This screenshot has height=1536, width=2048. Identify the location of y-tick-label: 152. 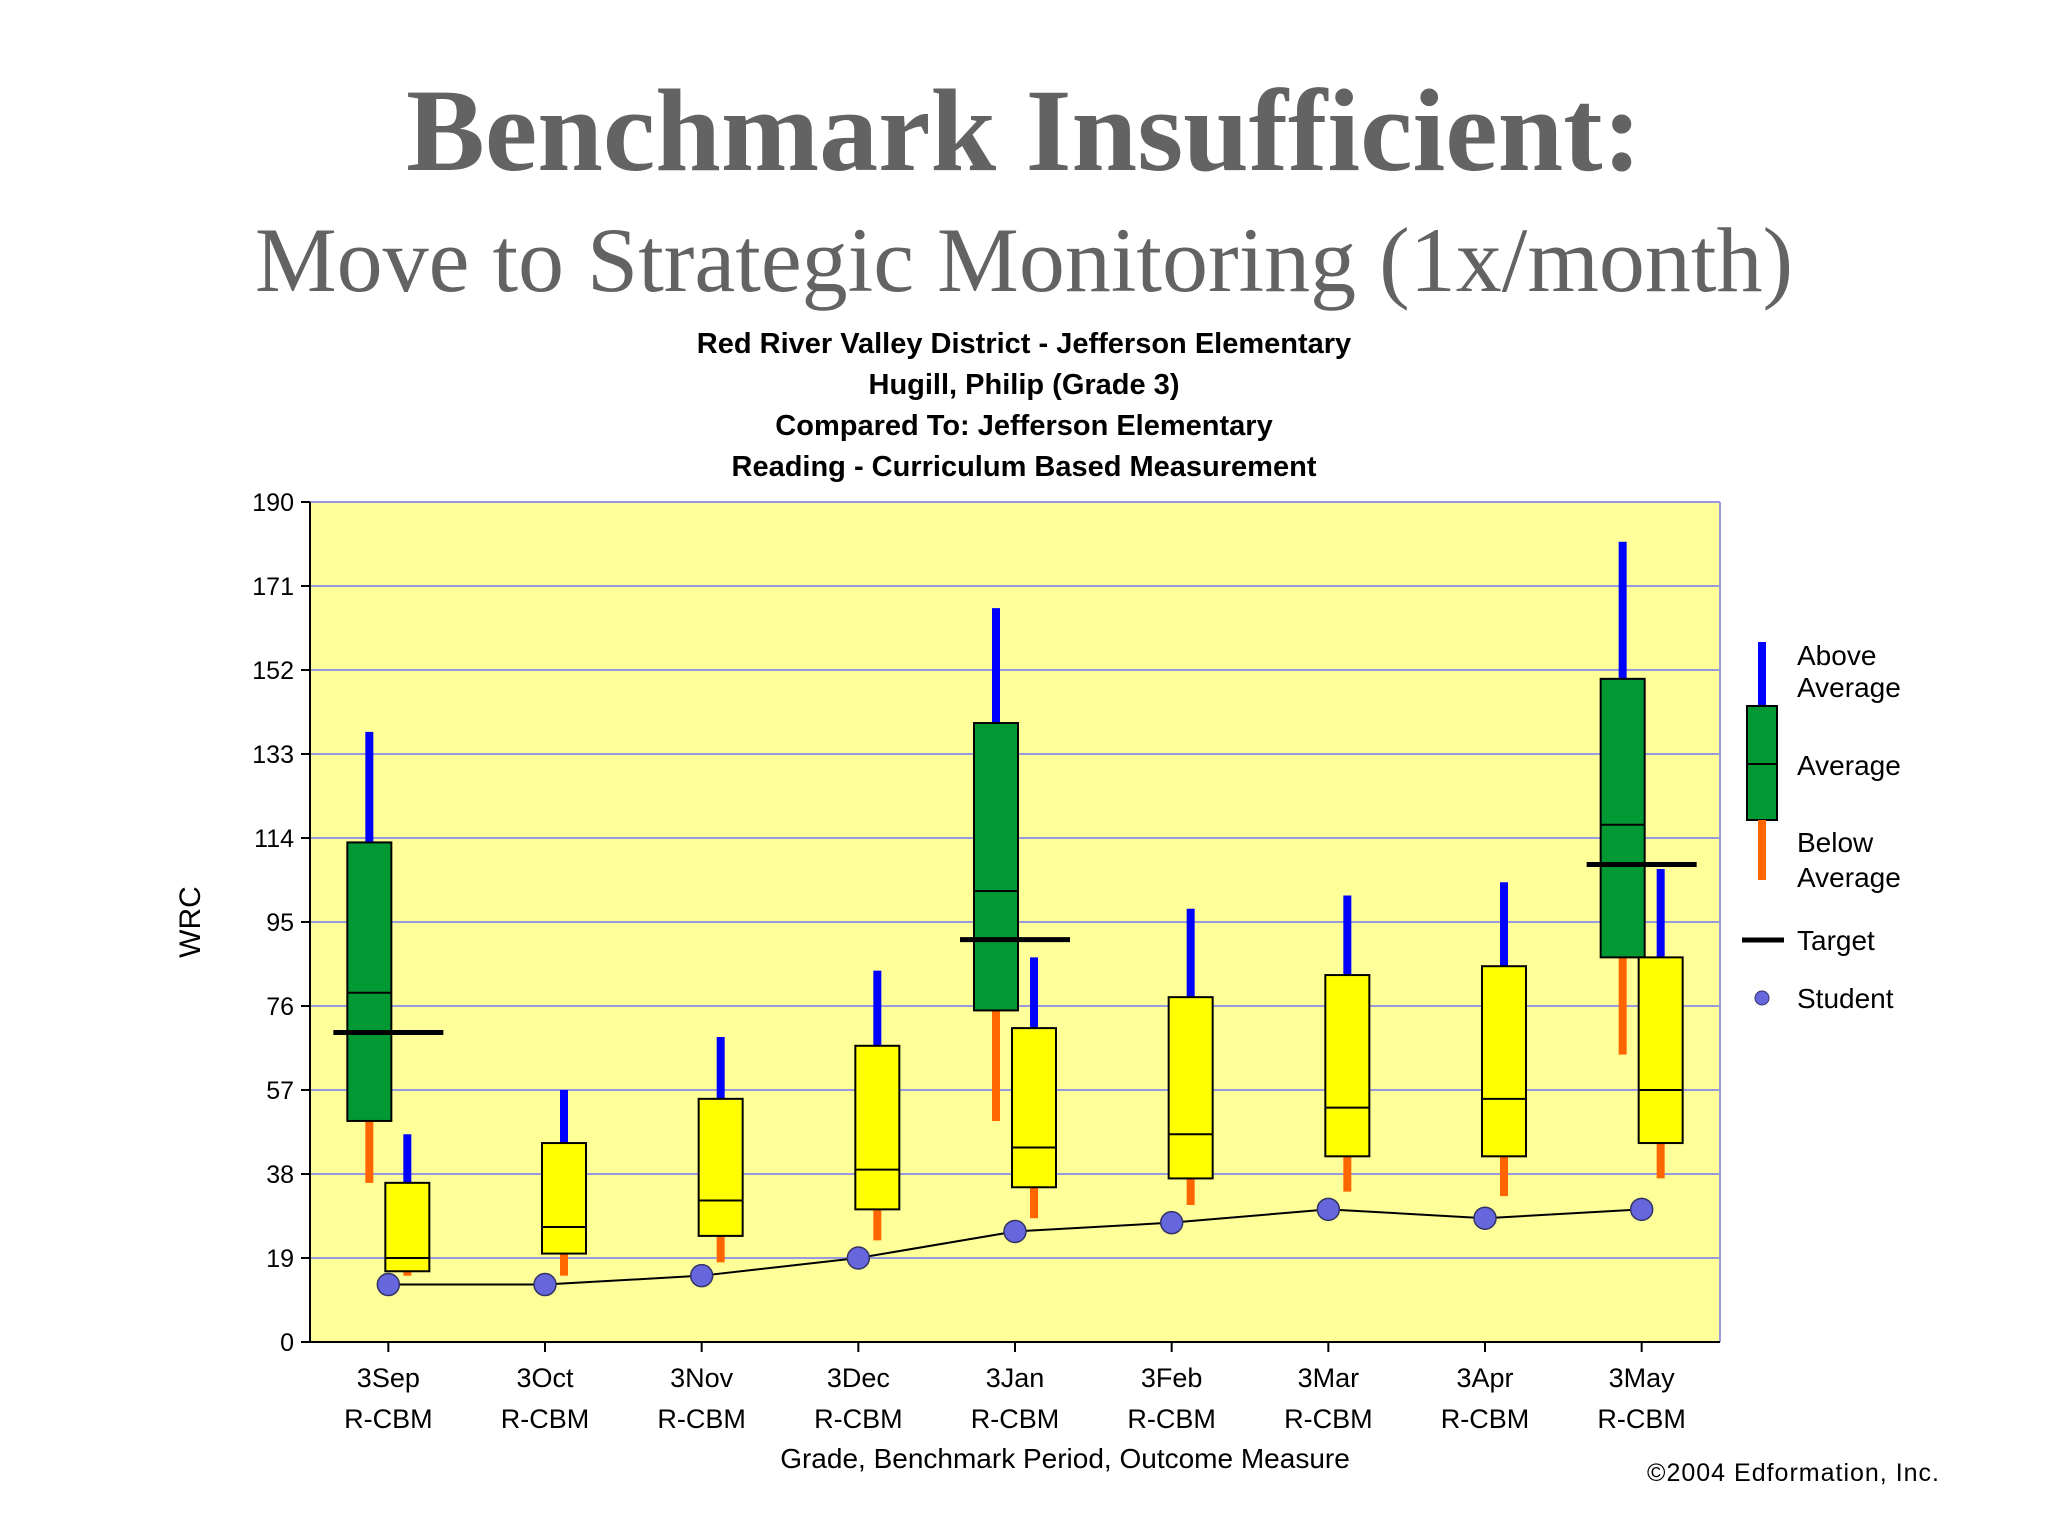
(273, 671).